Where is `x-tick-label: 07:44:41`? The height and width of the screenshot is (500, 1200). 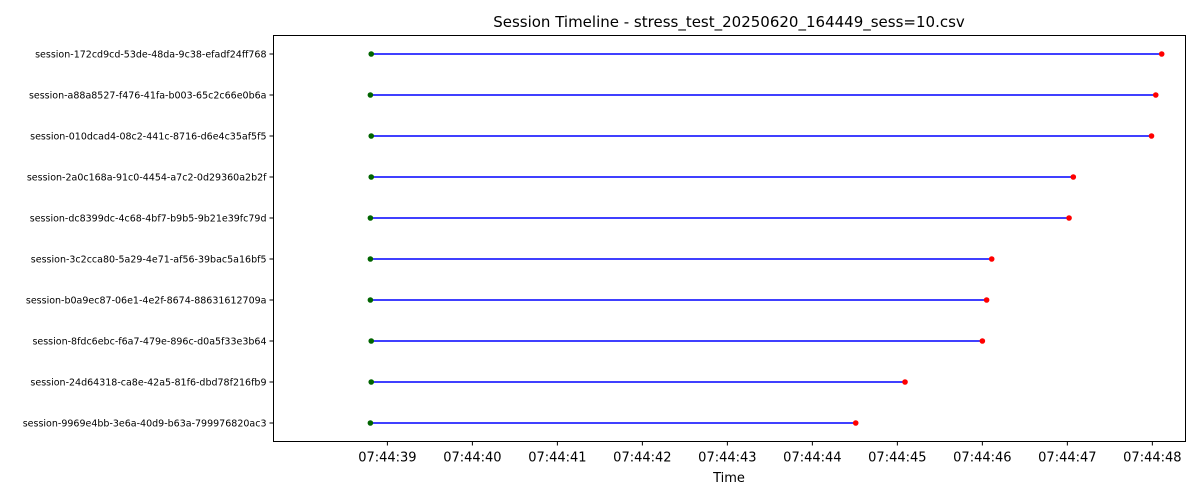 x-tick-label: 07:44:41 is located at coordinates (557, 458).